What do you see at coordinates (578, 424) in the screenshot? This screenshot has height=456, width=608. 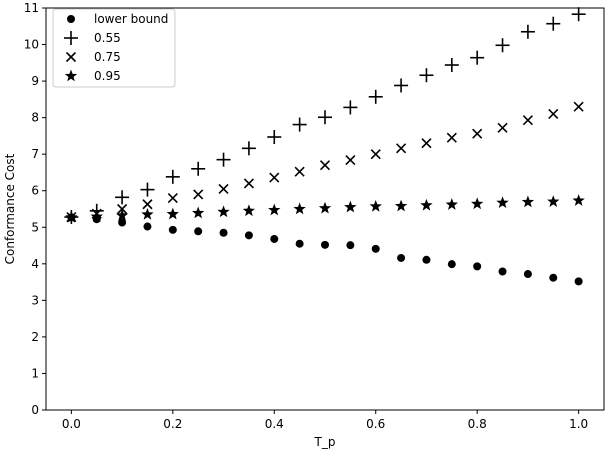 I see `x-tick-label: 1.0` at bounding box center [578, 424].